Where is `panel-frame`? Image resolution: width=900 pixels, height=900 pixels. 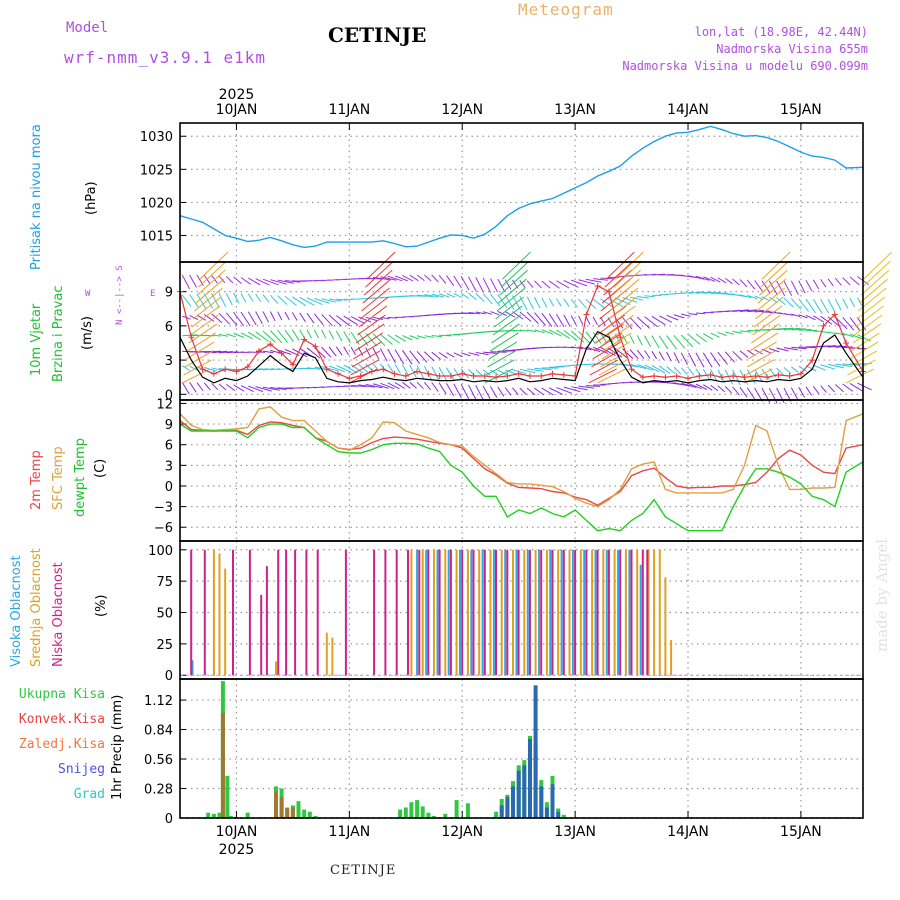
panel-frame is located at coordinates (521, 610).